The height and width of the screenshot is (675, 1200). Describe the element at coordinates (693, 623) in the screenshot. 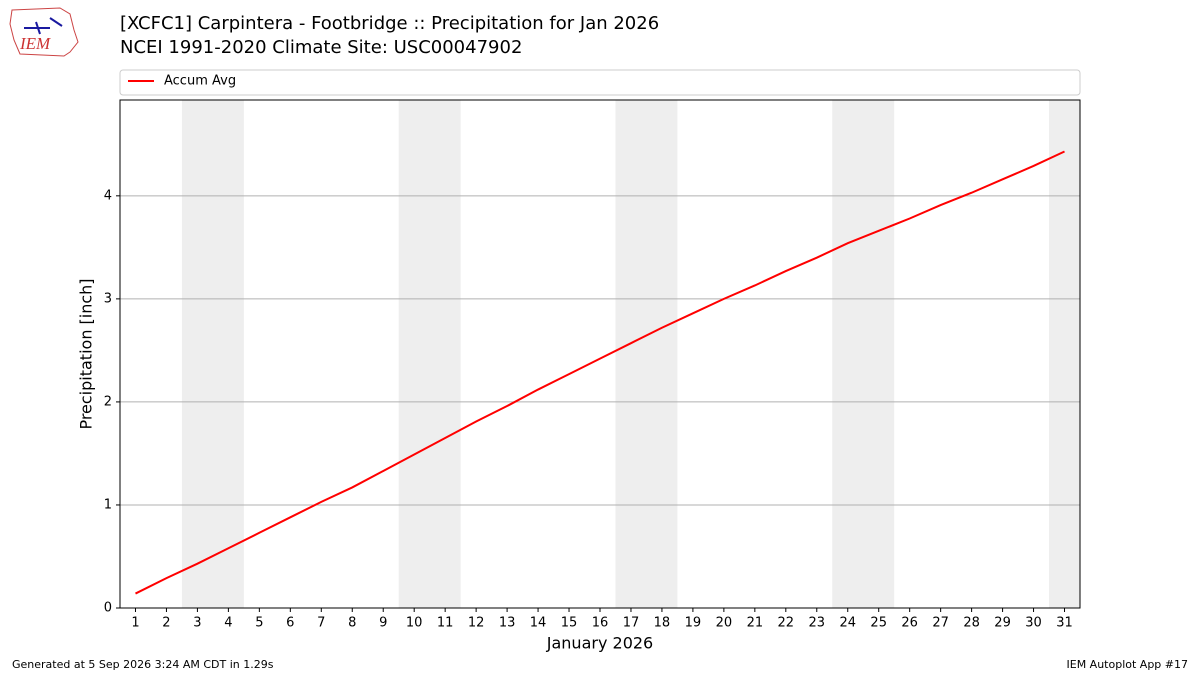

I see `x-tick-label: 19` at that location.